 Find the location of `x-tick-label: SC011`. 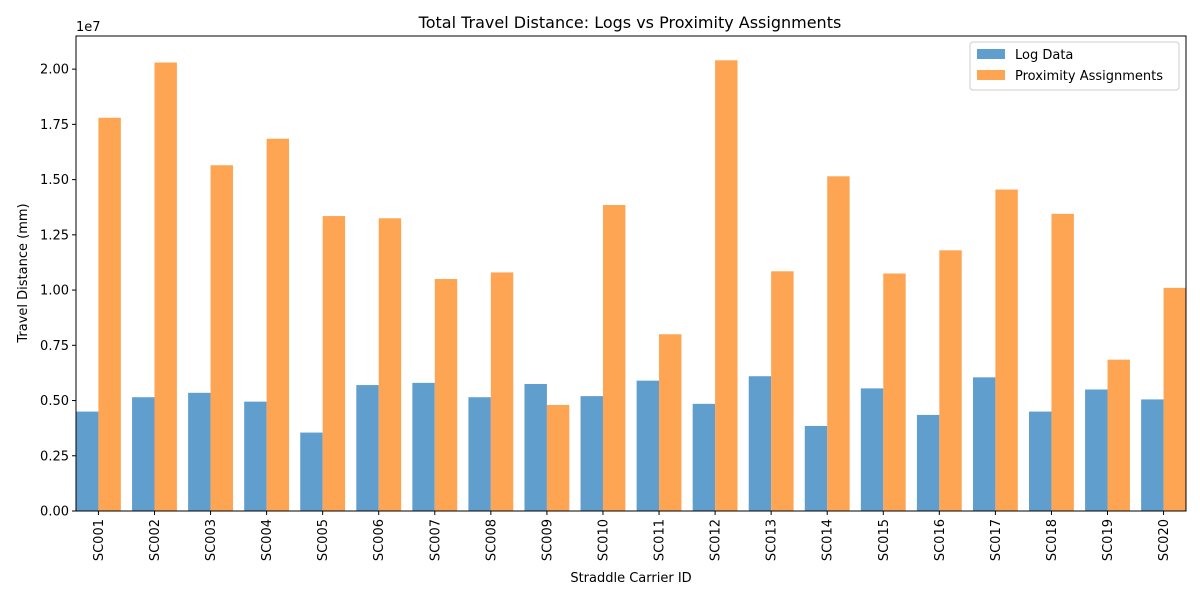

x-tick-label: SC011 is located at coordinates (660, 540).